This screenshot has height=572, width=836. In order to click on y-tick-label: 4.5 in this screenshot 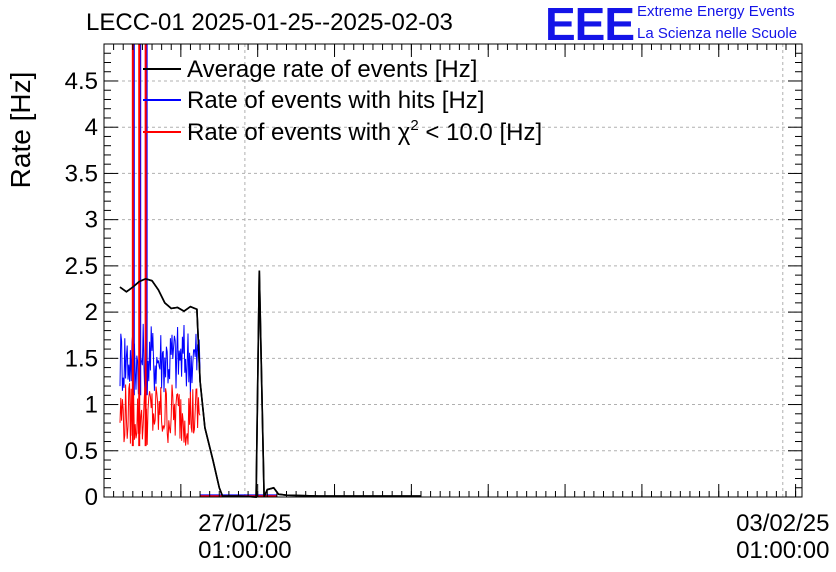, I will do `click(81, 81)`.